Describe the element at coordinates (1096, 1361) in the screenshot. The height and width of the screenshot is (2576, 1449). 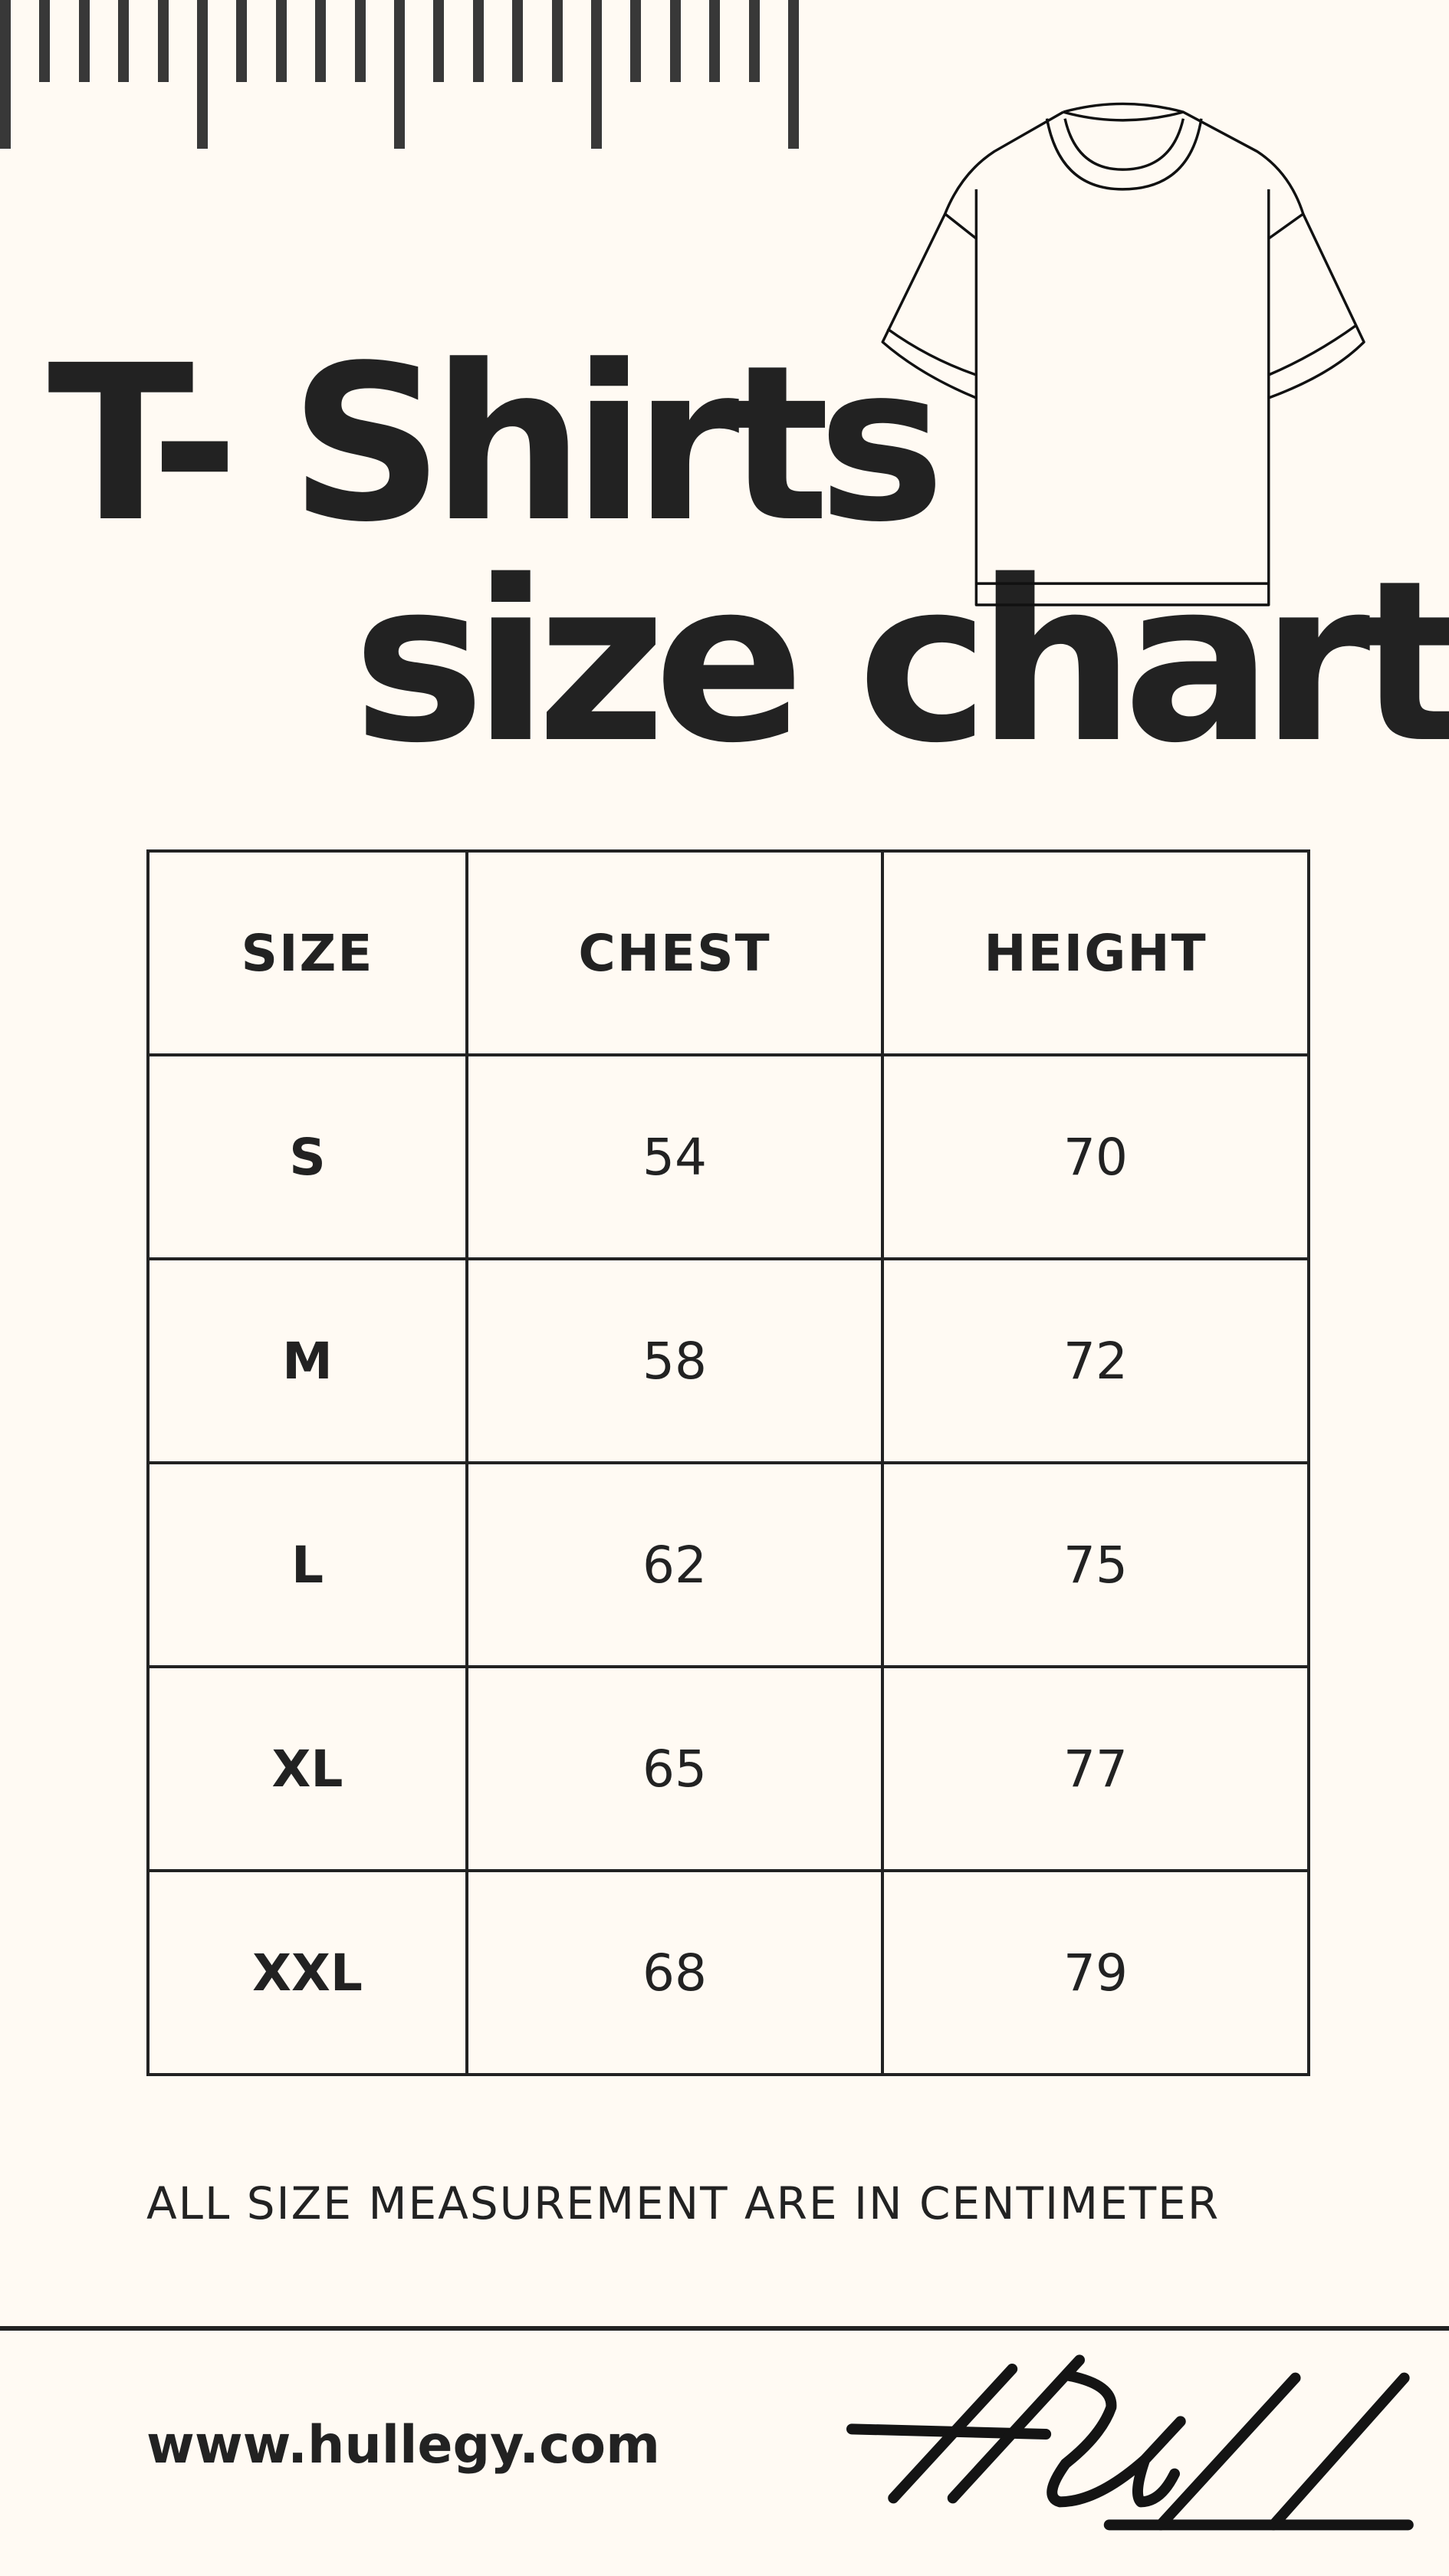
I see `height-cell: 72` at that location.